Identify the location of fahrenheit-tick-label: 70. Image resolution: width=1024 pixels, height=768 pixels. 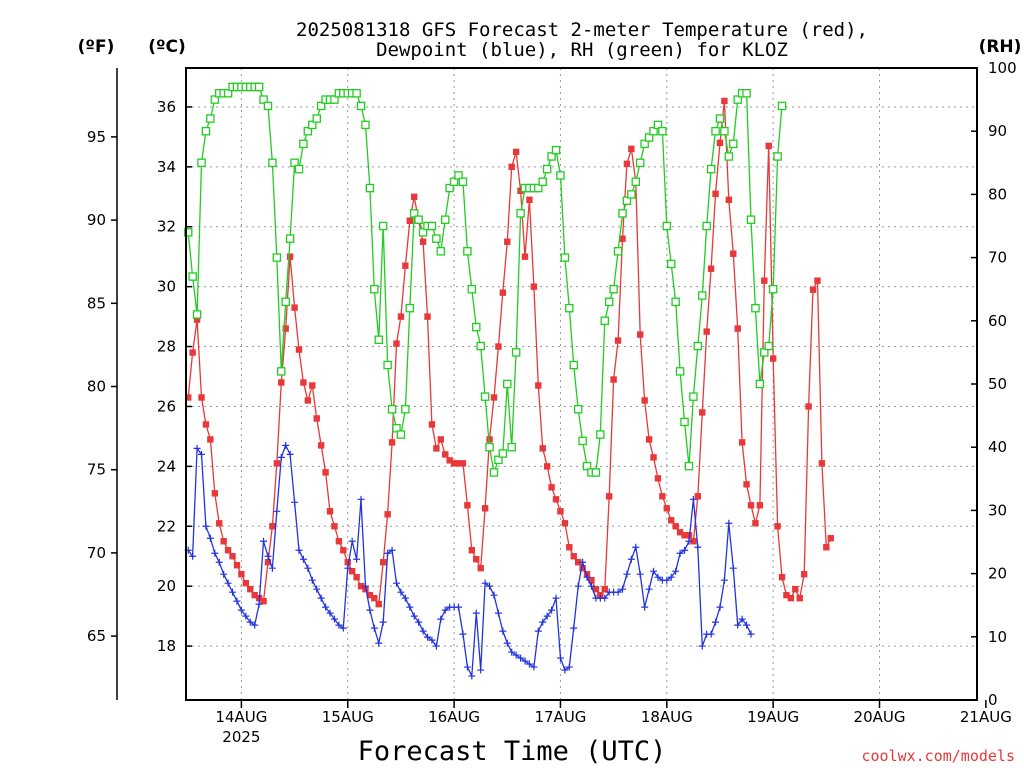
(96, 553).